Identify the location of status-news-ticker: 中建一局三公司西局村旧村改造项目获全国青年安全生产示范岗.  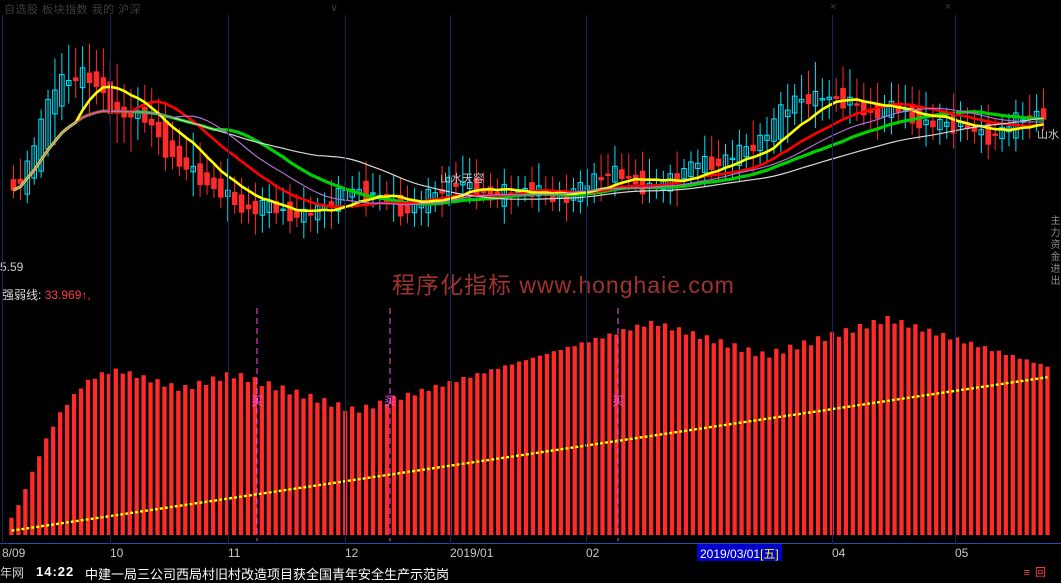
(267, 574).